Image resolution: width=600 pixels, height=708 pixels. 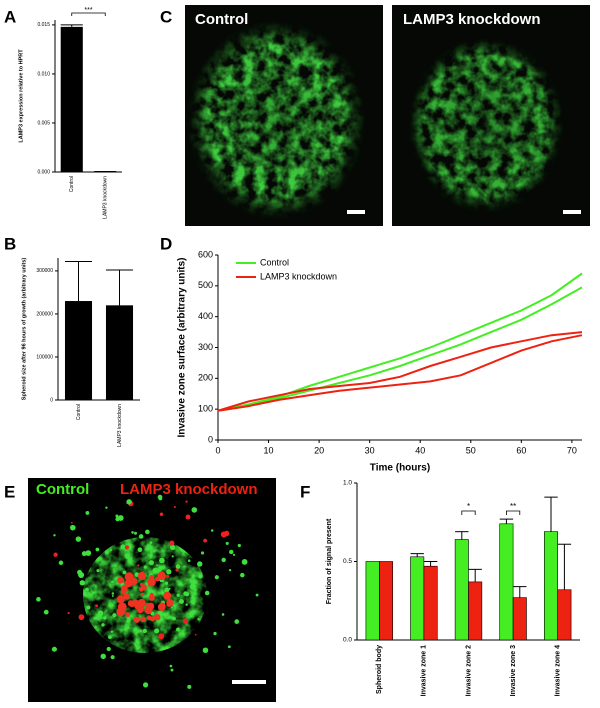 What do you see at coordinates (468, 506) in the screenshot?
I see `annotation: *` at bounding box center [468, 506].